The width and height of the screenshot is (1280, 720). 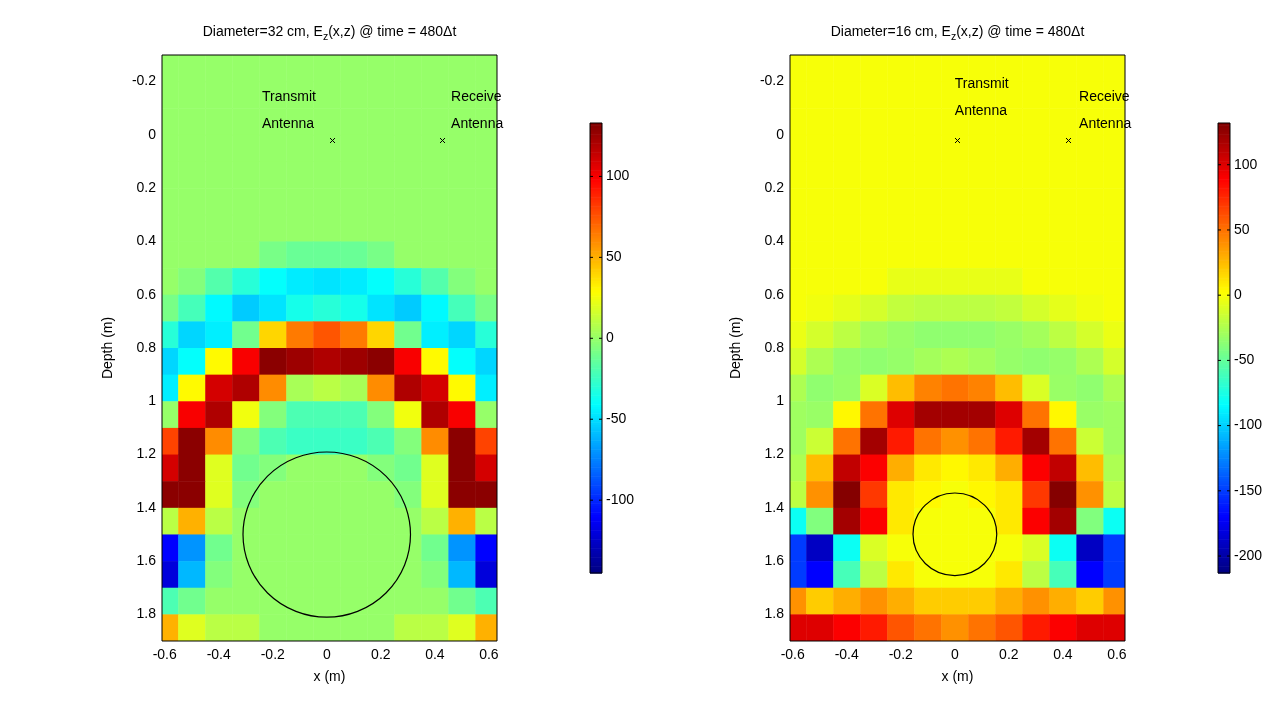 What do you see at coordinates (1248, 489) in the screenshot?
I see `color-bar-label: -150` at bounding box center [1248, 489].